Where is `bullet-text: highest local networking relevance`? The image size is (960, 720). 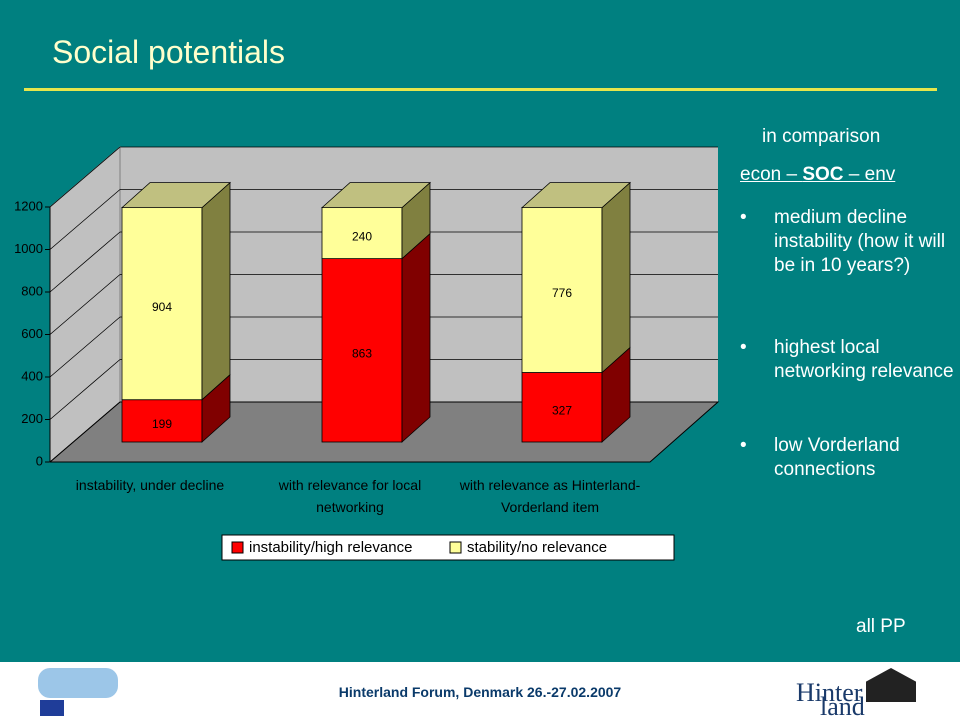 bullet-text: highest local networking relevance is located at coordinates (864, 359).